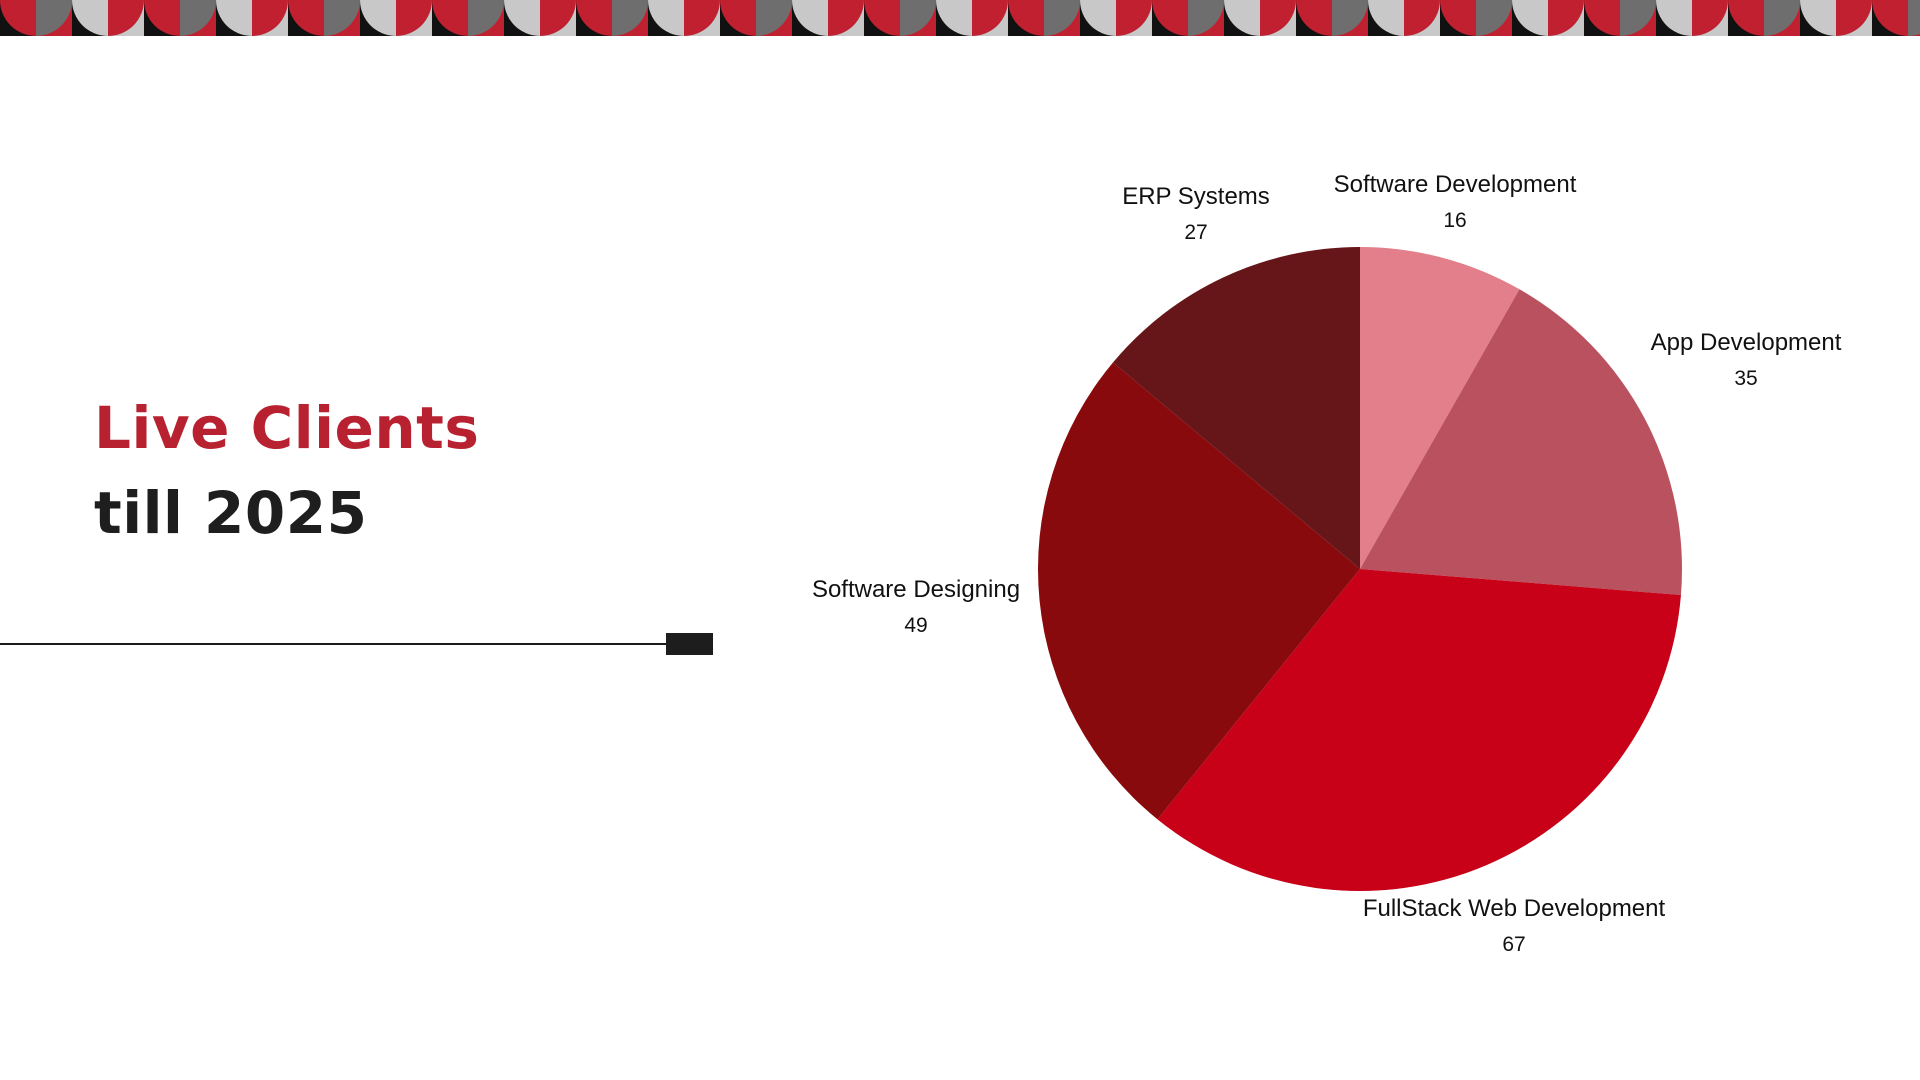 The height and width of the screenshot is (1080, 1920). I want to click on divider-line, so click(356, 644).